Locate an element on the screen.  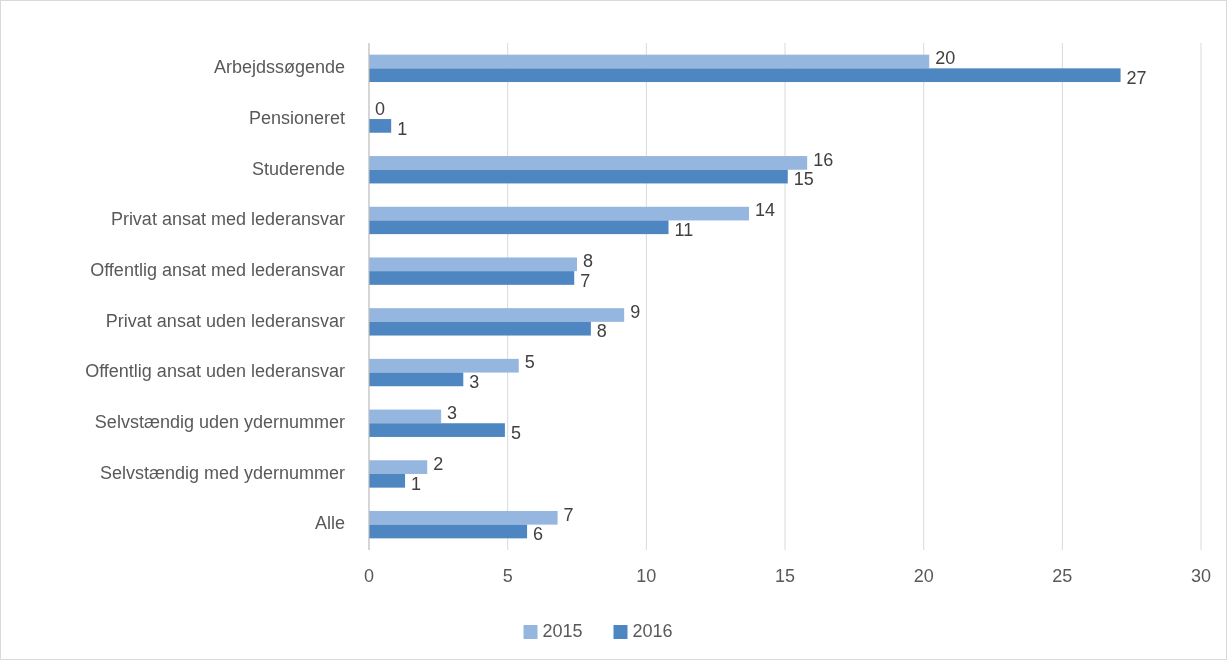
data-label: 9 is located at coordinates (635, 311).